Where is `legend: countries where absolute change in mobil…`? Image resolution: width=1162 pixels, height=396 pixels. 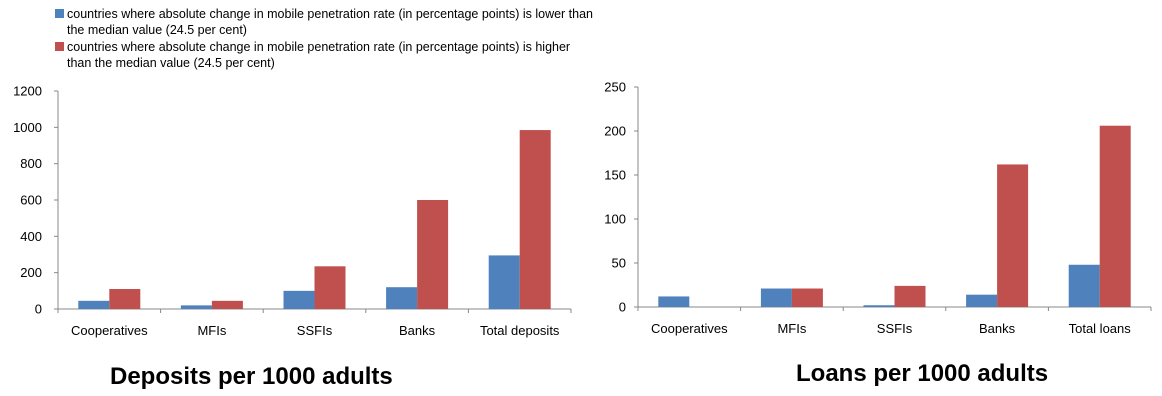
legend: countries where absolute change in mobil… is located at coordinates (325, 39).